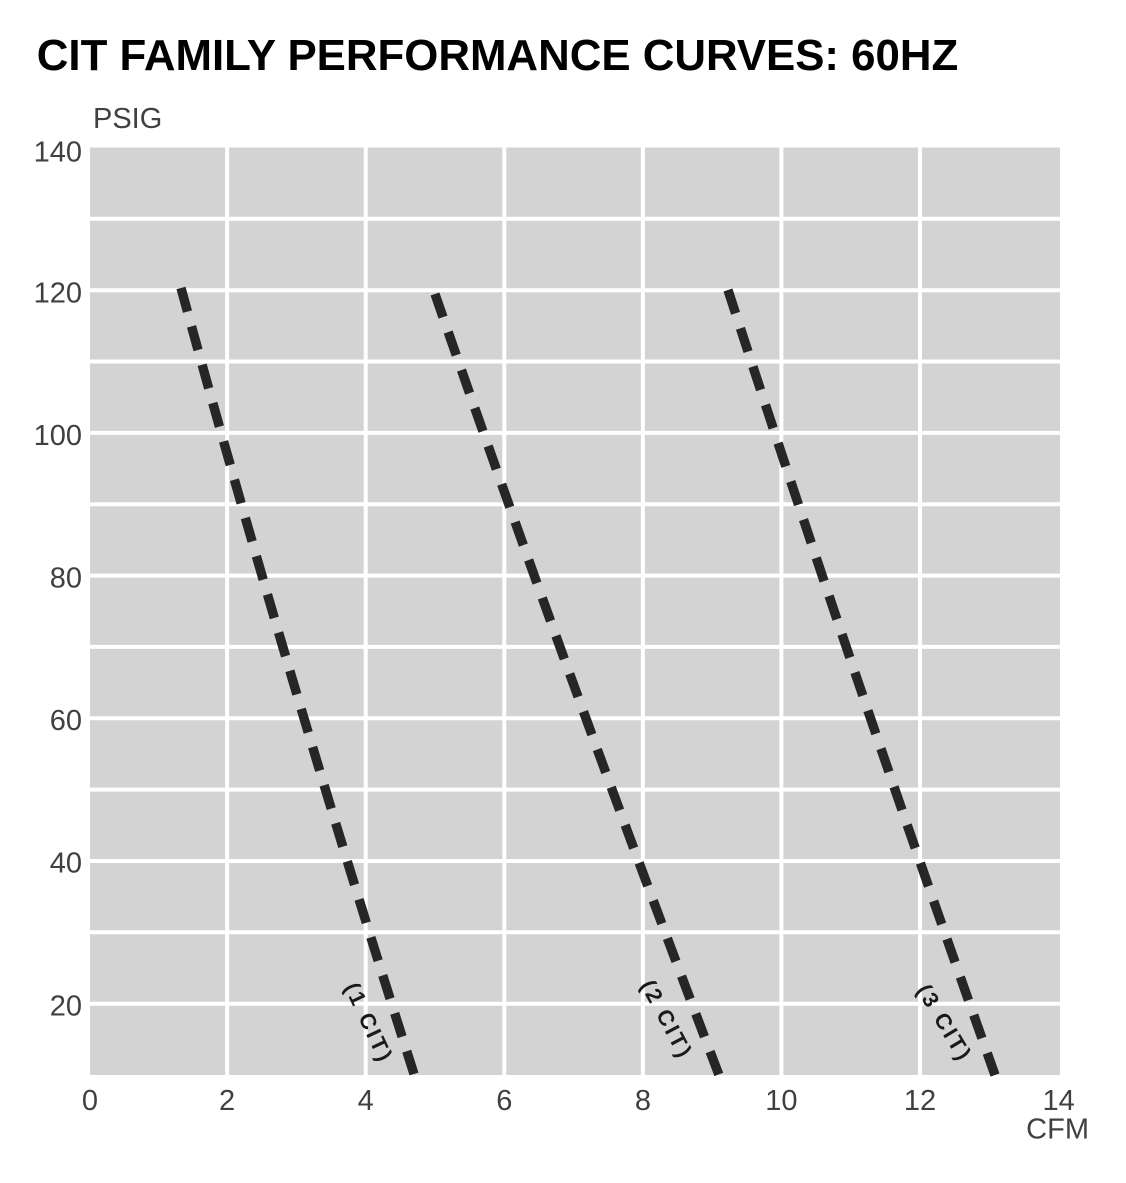 The image size is (1126, 1183). Describe the element at coordinates (66, 579) in the screenshot. I see `svg-text: 80` at that location.